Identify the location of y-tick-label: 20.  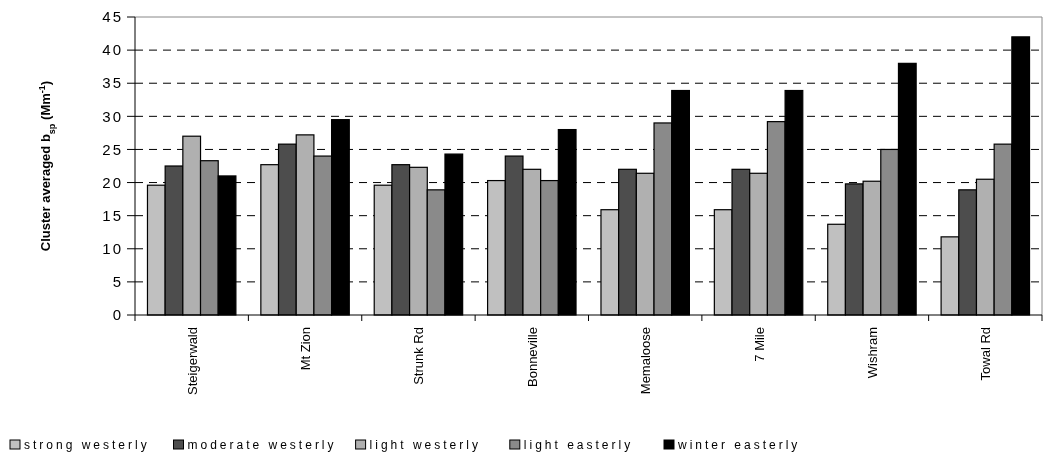
(112, 182).